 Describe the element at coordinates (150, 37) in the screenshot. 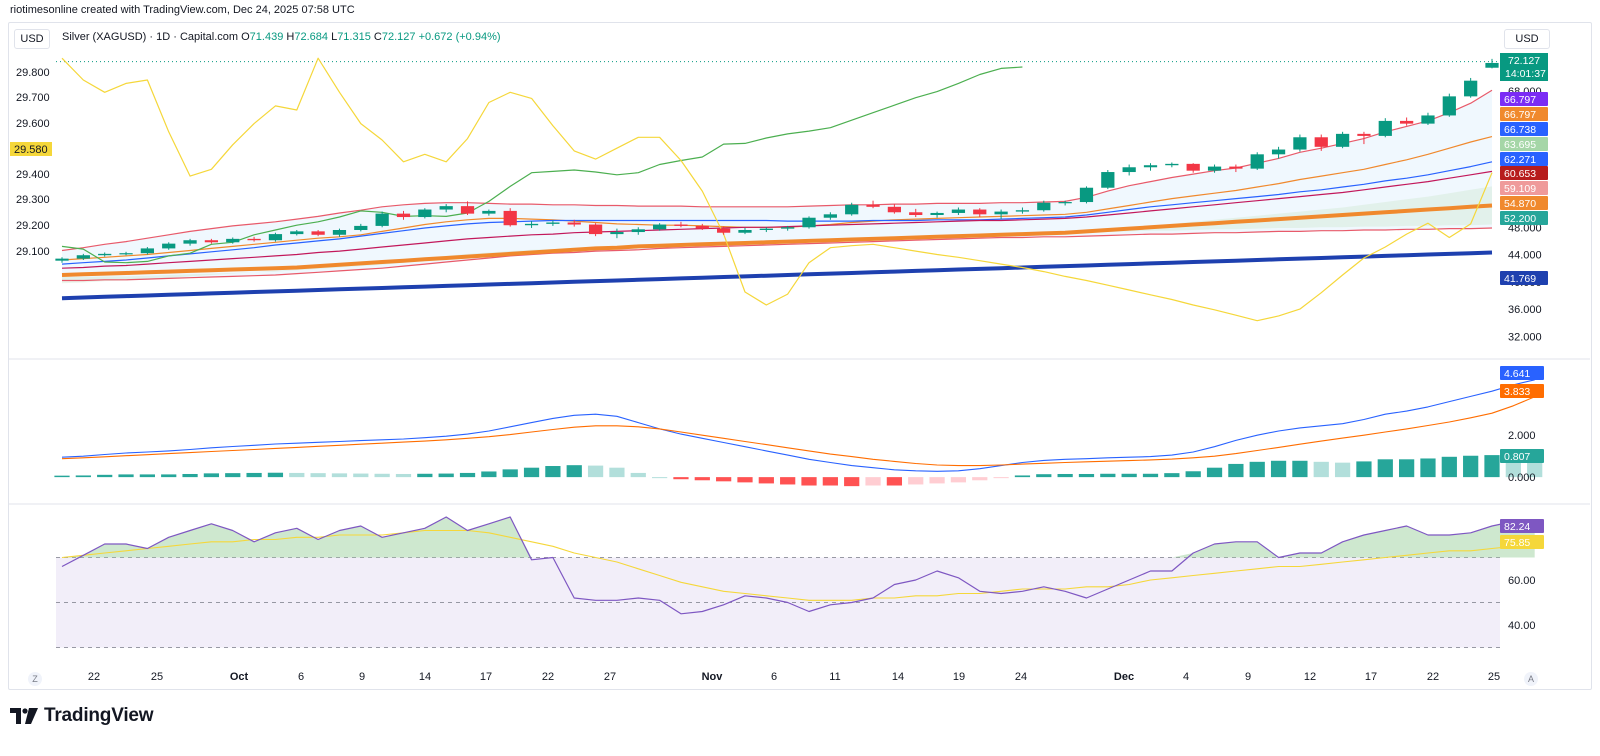

I see `symbol-title: Silver (XAGUSD) · 1D · Capital.com` at that location.